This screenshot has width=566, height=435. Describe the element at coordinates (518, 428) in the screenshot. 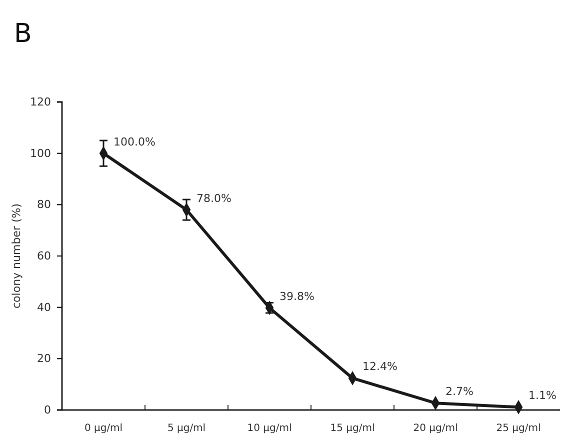

I see `x-tick-label: 25 μg/ml` at that location.